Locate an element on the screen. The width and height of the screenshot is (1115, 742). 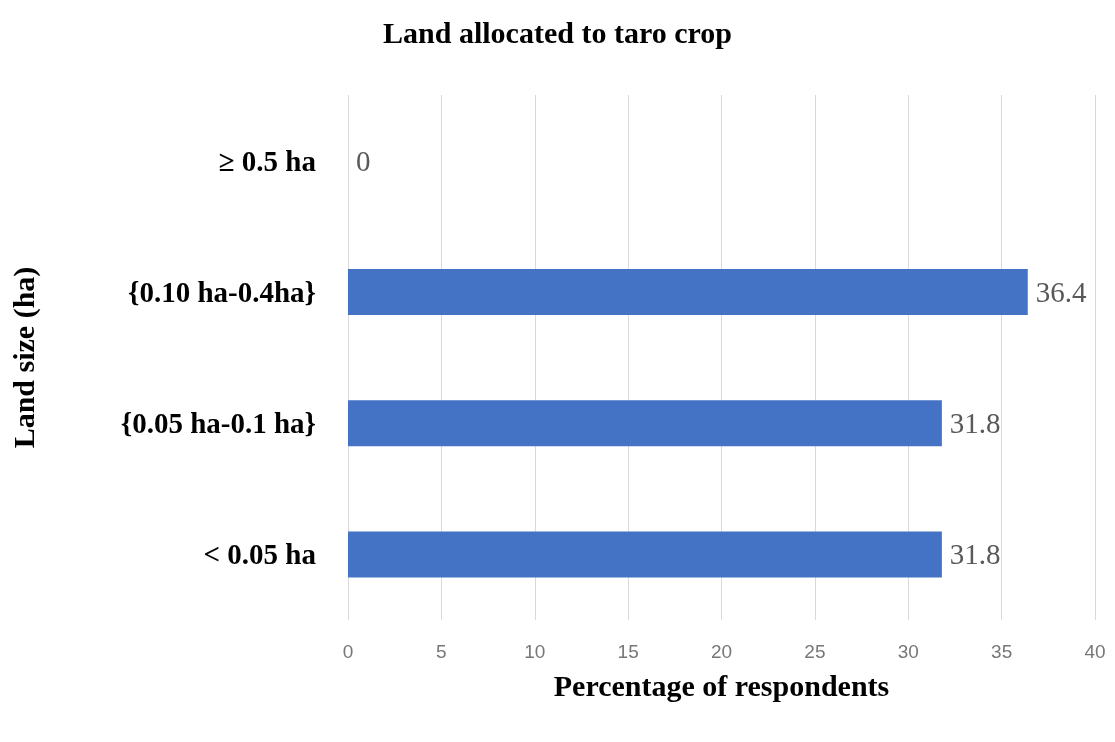
x-tick-label: 15 is located at coordinates (628, 651).